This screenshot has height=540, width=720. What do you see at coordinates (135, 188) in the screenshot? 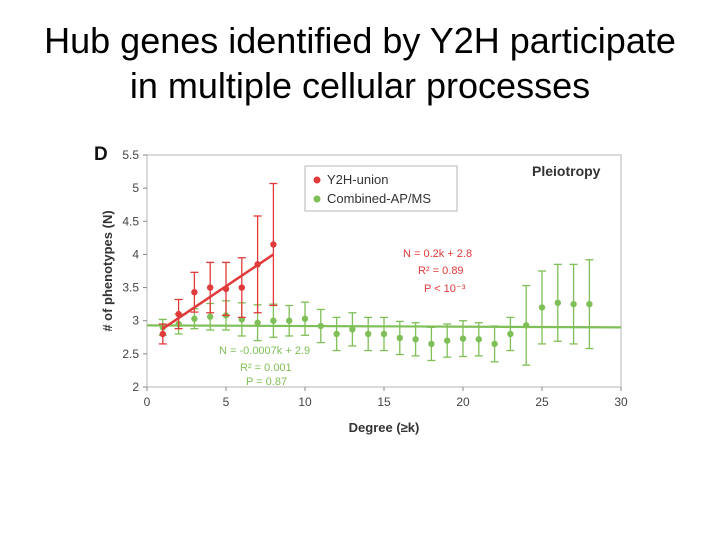
I see `y-tick-label: 5` at bounding box center [135, 188].